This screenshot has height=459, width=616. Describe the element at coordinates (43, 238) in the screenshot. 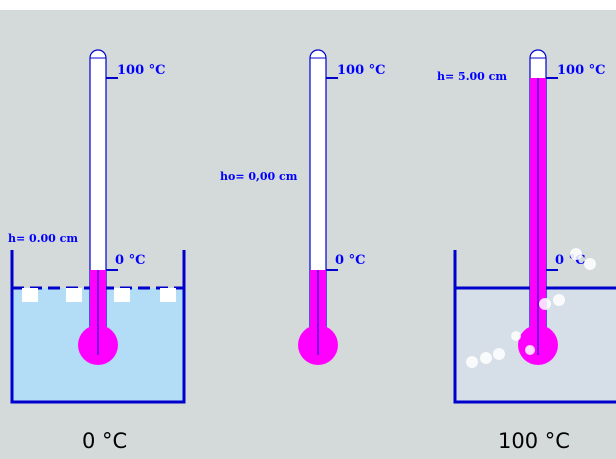

I see `height-label: h= 0.00 cm` at that location.